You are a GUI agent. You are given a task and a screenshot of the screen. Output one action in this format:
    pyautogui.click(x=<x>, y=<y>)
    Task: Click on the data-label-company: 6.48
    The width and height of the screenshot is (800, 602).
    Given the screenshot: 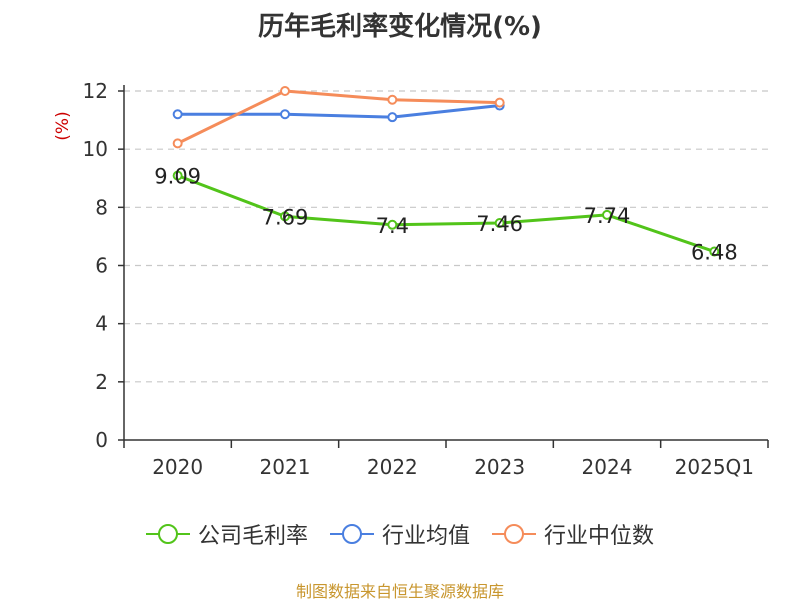 What is the action you would take?
    pyautogui.click(x=714, y=253)
    